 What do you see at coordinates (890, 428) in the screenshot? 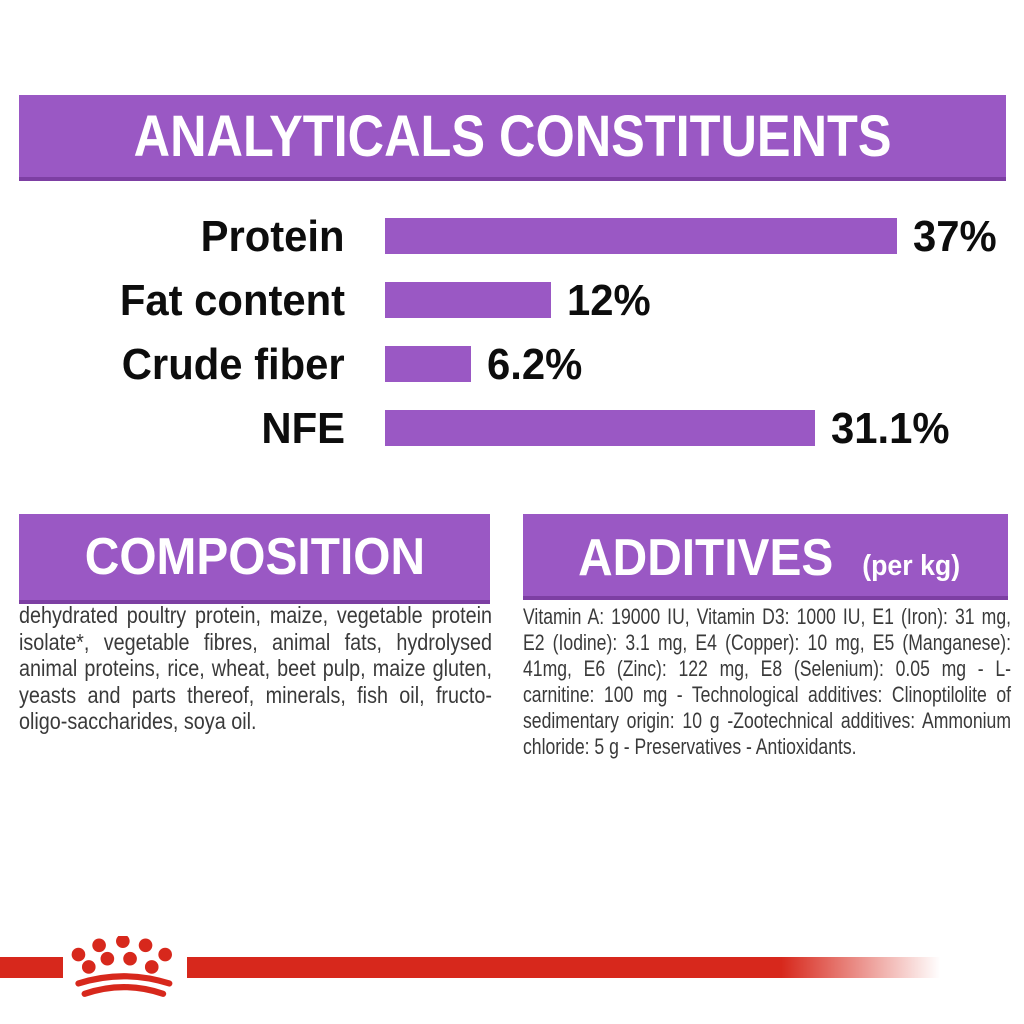
I see `chart-value-label: 31.1%` at bounding box center [890, 428].